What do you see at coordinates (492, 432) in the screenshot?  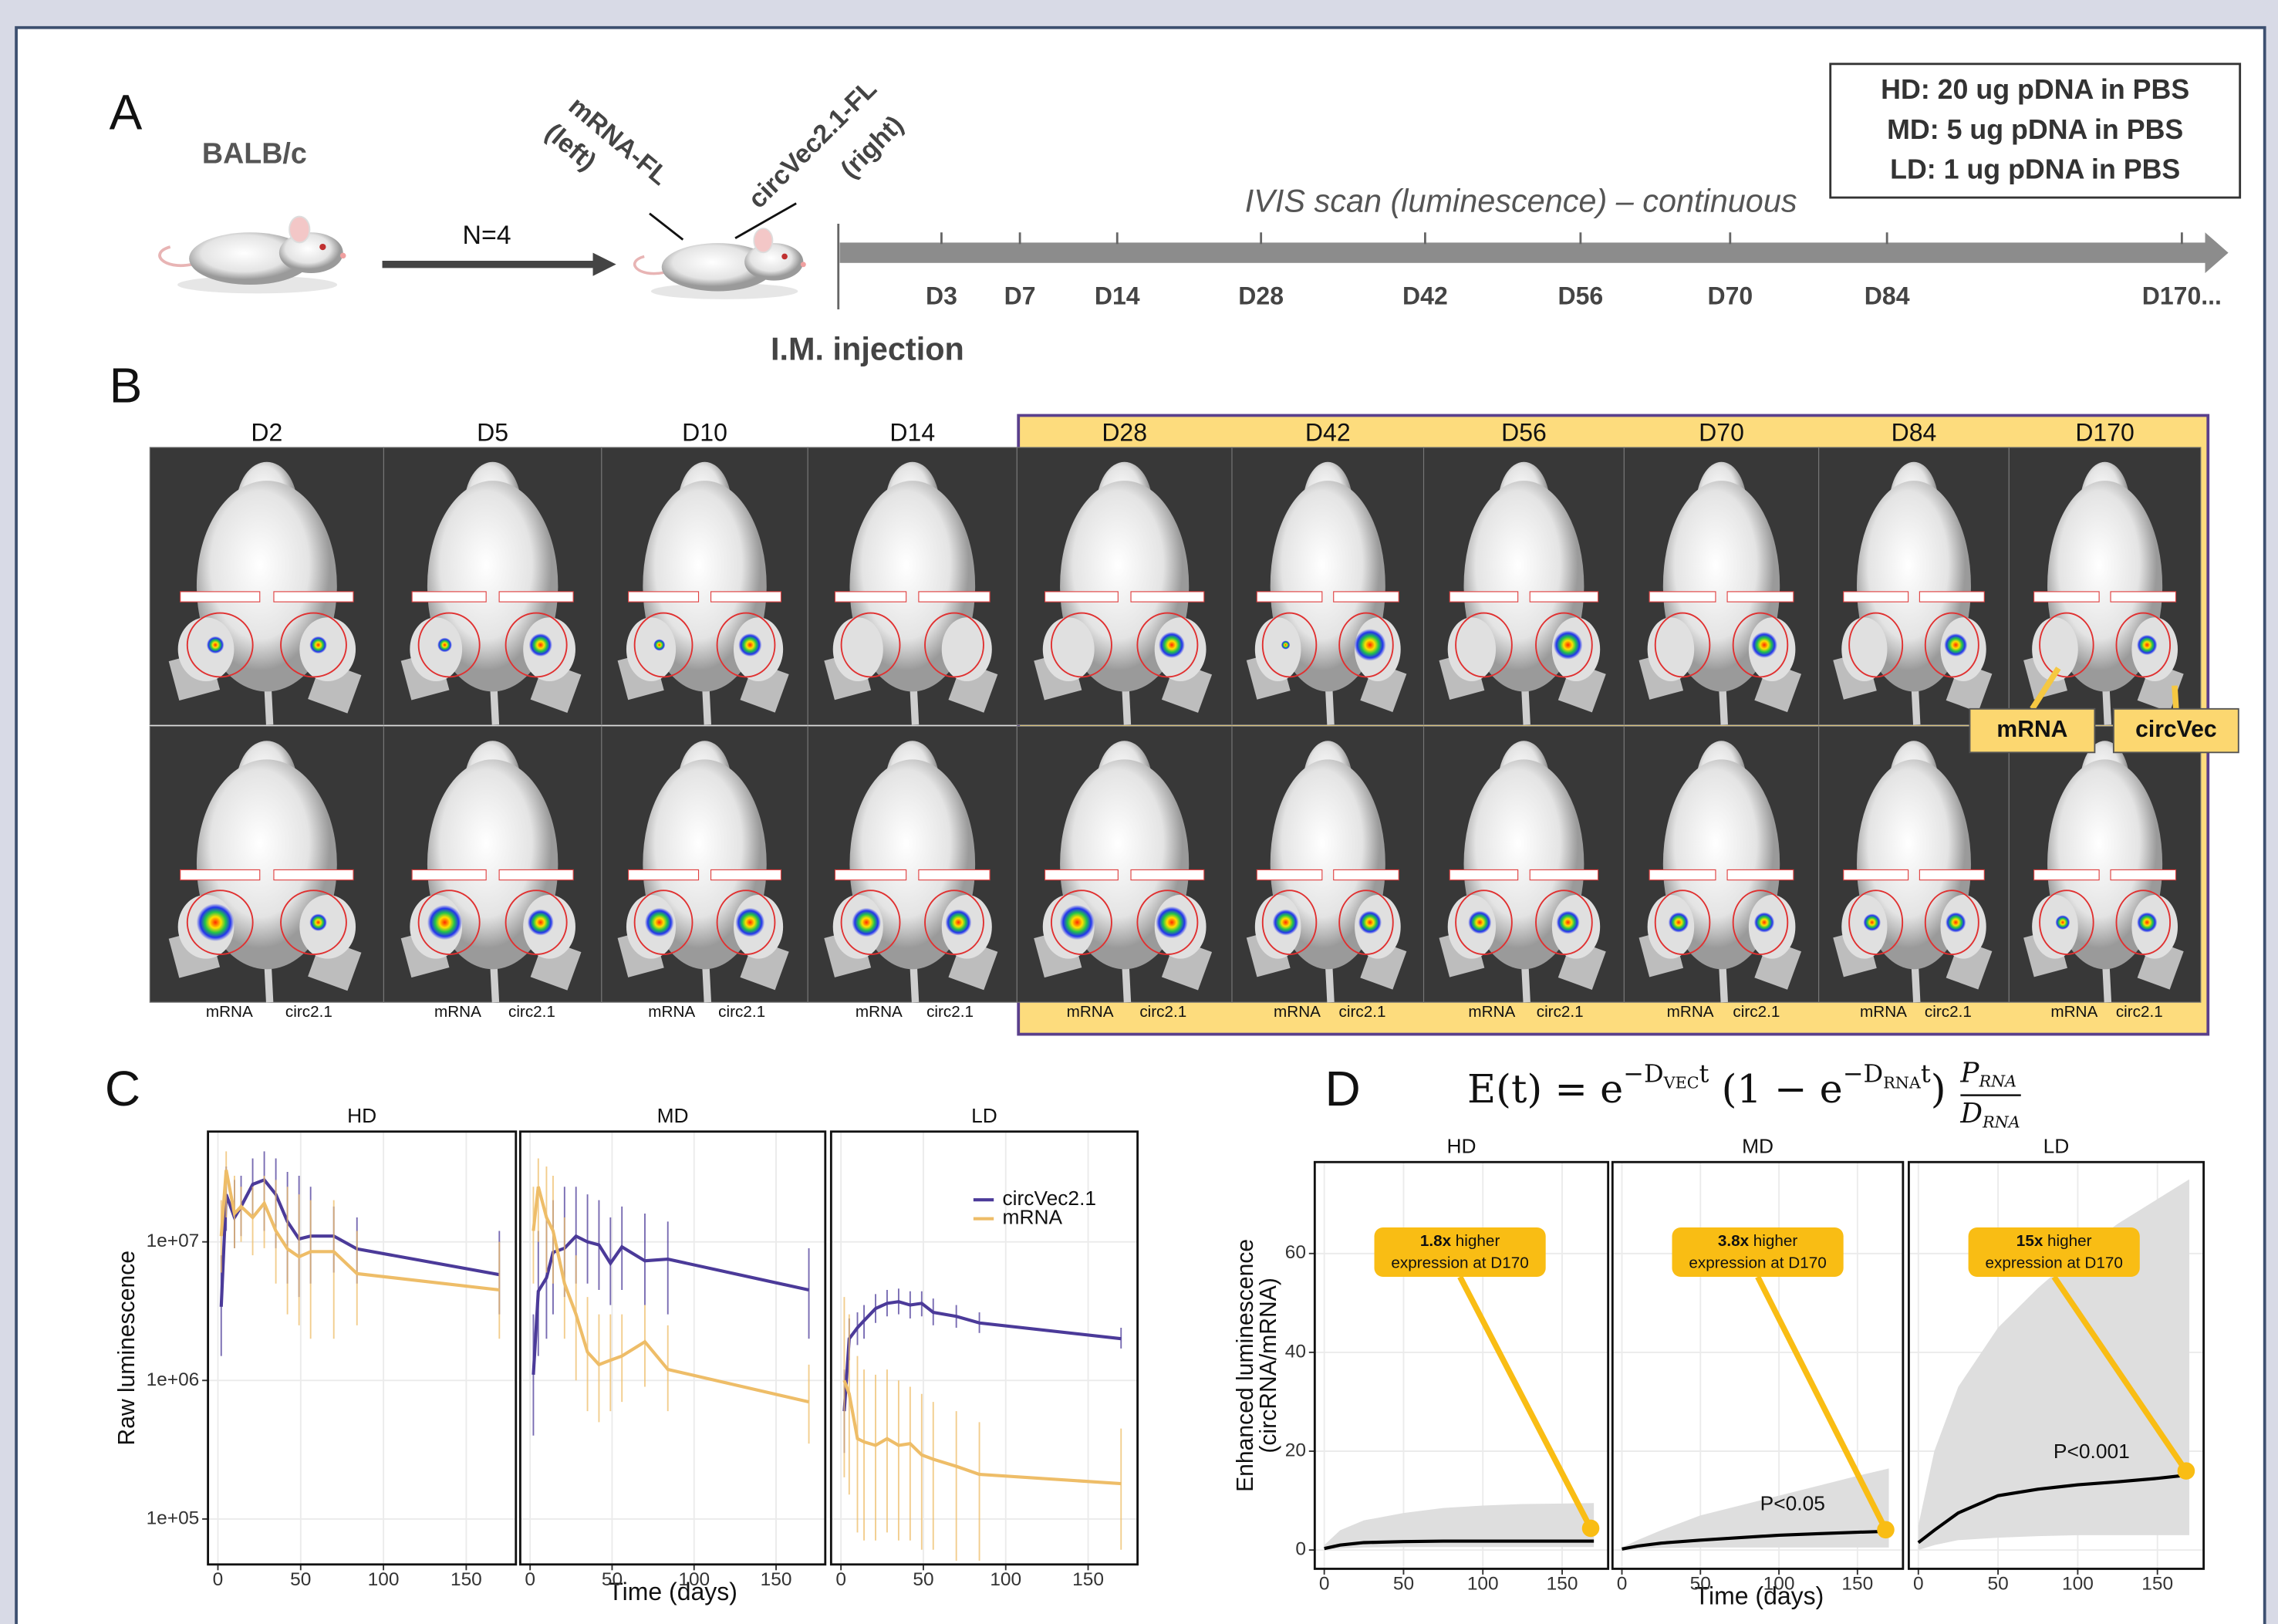 I see `column-header: D5` at bounding box center [492, 432].